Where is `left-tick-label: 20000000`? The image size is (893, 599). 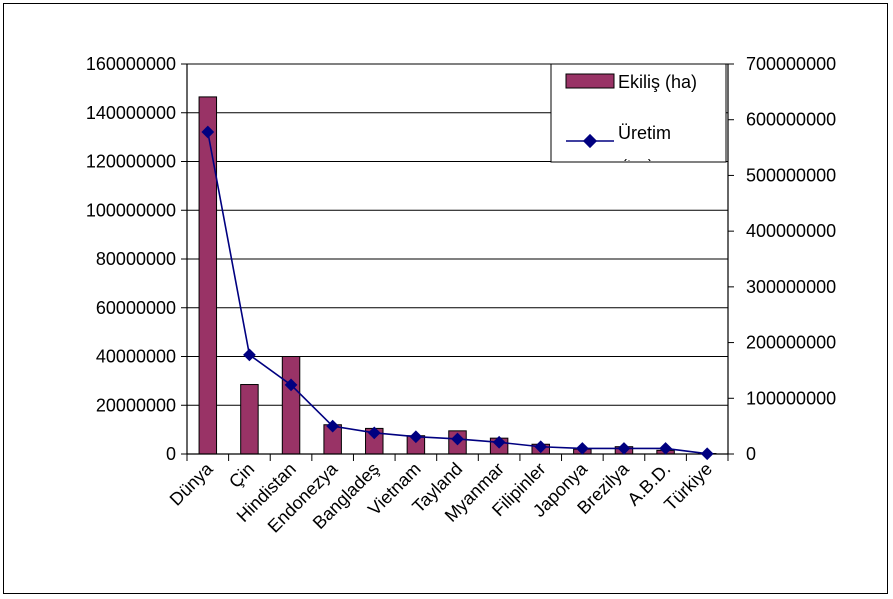 left-tick-label: 20000000 is located at coordinates (136, 405).